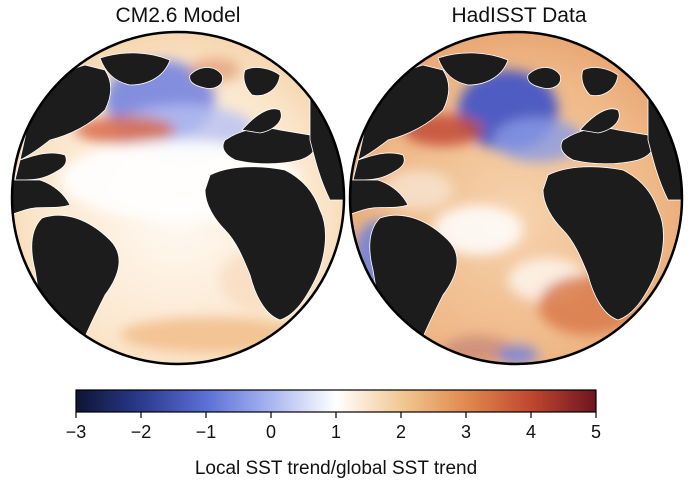 This screenshot has width=700, height=491. Describe the element at coordinates (76, 432) in the screenshot. I see `colorbar-tick-label: −3` at that location.